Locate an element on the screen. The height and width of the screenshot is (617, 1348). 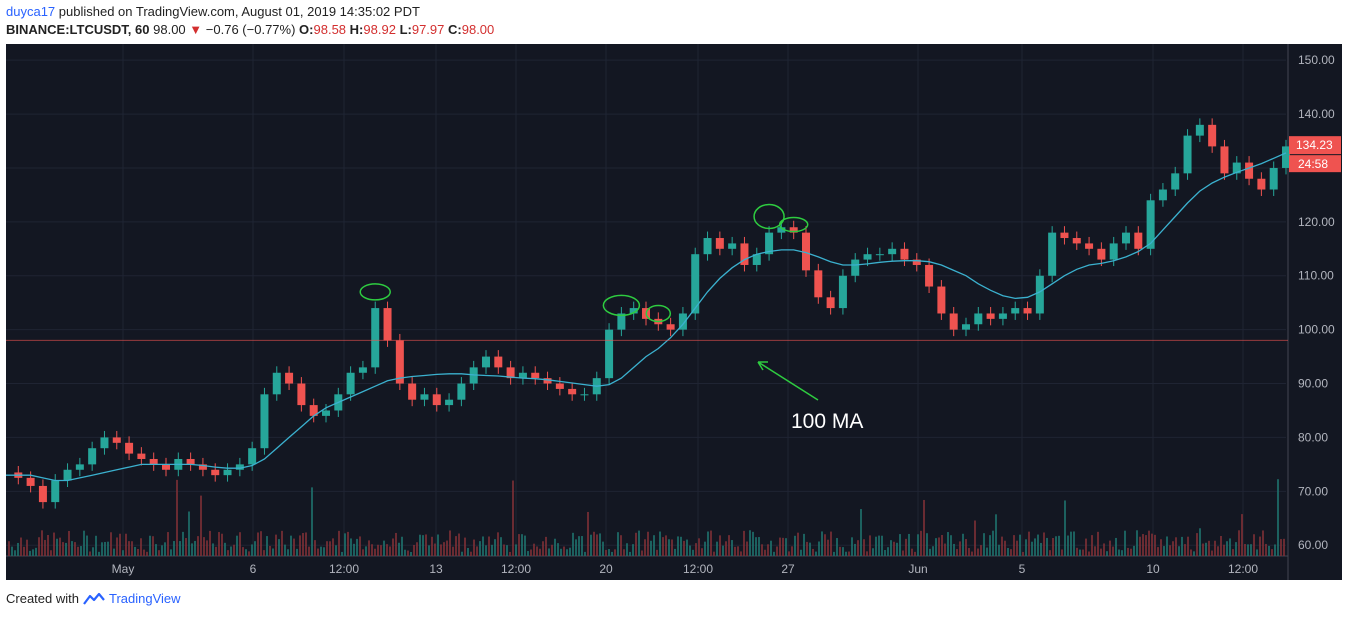
y-tick-label: 90.00 is located at coordinates (1313, 384).